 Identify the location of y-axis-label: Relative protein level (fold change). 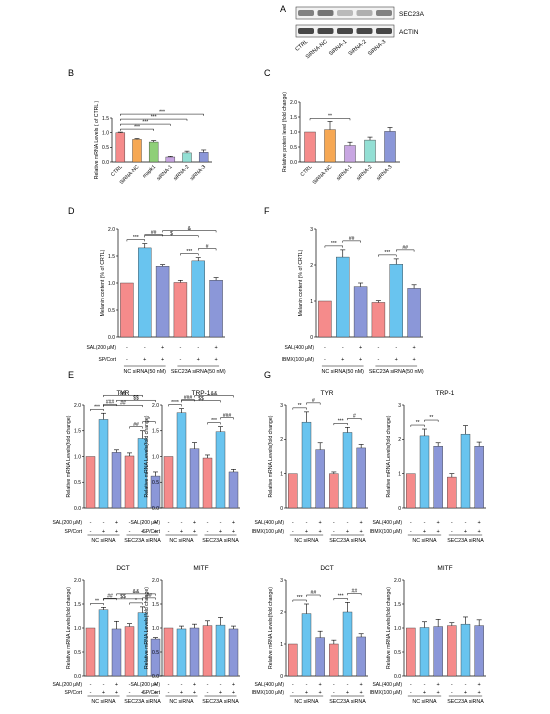
(285, 132).